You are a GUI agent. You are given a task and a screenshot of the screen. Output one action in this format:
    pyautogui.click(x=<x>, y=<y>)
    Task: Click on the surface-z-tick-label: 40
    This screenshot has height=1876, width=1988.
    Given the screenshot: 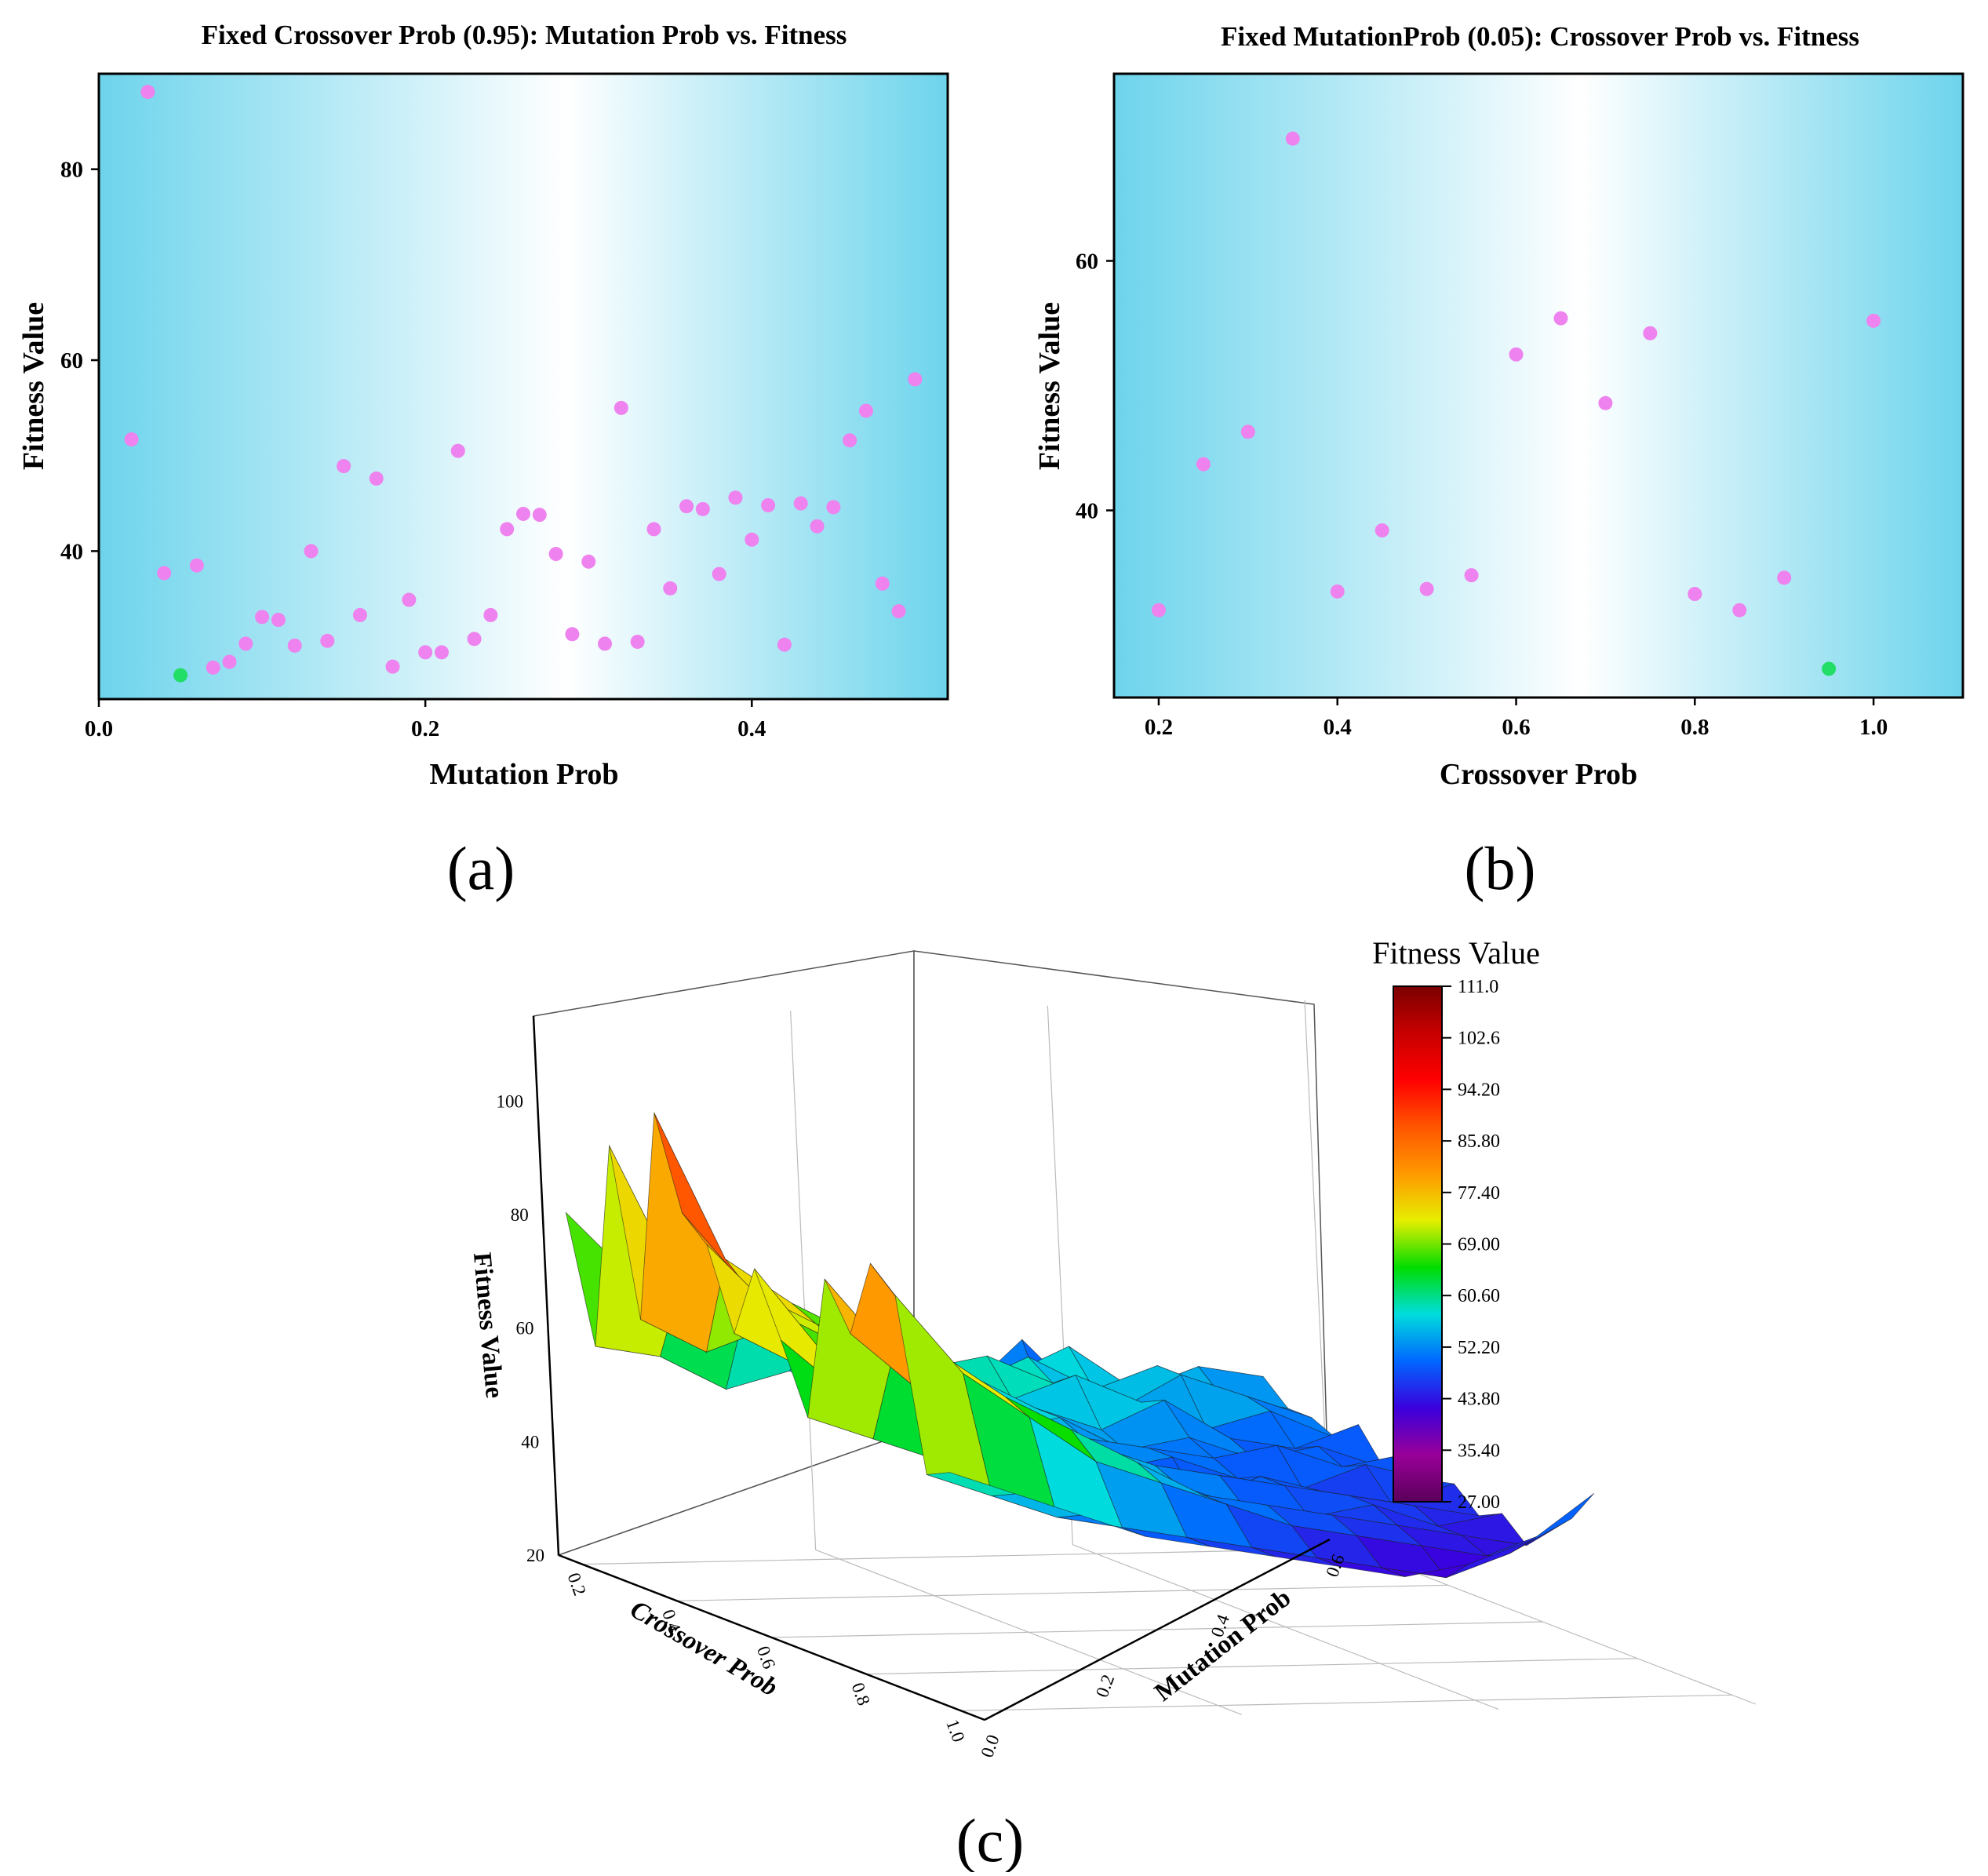 What is the action you would take?
    pyautogui.click(x=530, y=1442)
    